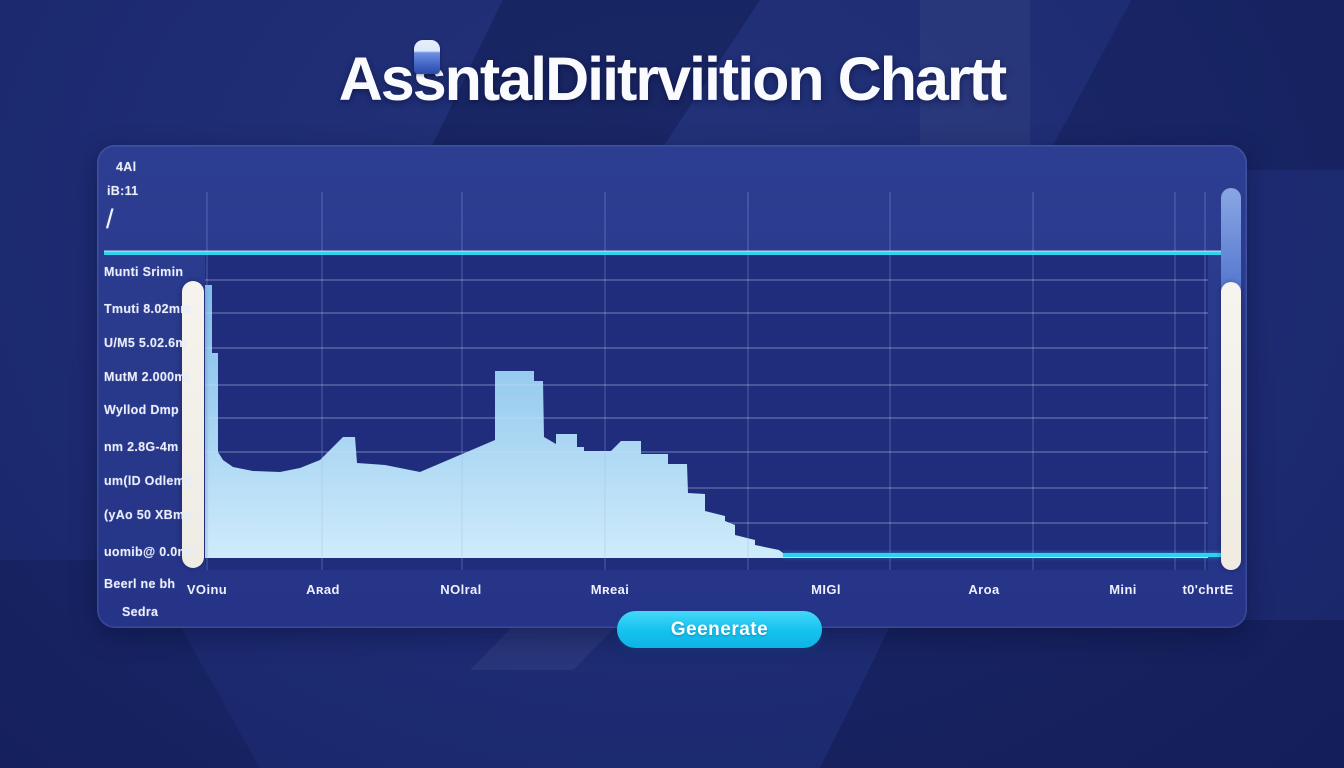  Describe the element at coordinates (663, 253) in the screenshot. I see `threshold-line` at that location.